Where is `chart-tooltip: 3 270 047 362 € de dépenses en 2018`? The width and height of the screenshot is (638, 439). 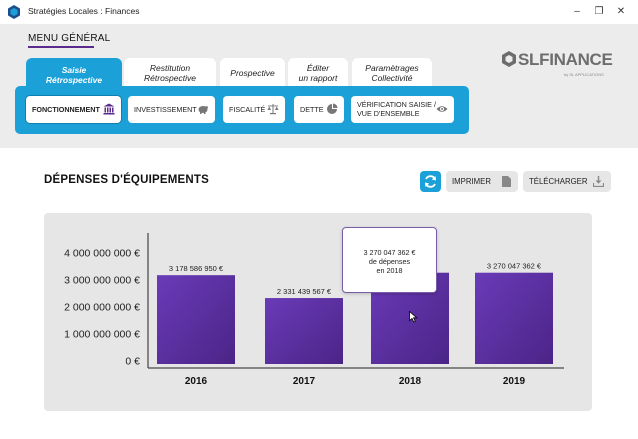 chart-tooltip: 3 270 047 362 € de dépenses en 2018 is located at coordinates (389, 260).